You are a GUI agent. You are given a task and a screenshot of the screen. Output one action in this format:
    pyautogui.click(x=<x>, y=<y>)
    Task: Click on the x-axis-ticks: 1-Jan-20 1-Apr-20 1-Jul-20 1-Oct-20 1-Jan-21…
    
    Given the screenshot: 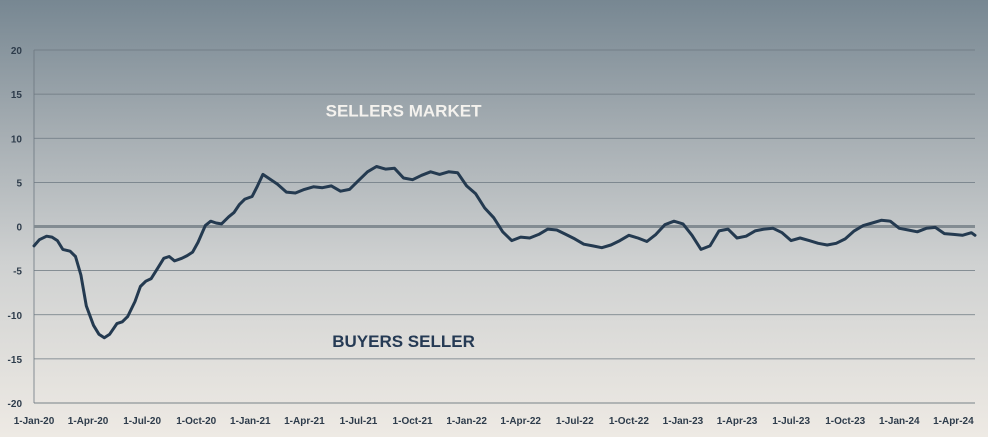 What is the action you would take?
    pyautogui.click(x=494, y=421)
    